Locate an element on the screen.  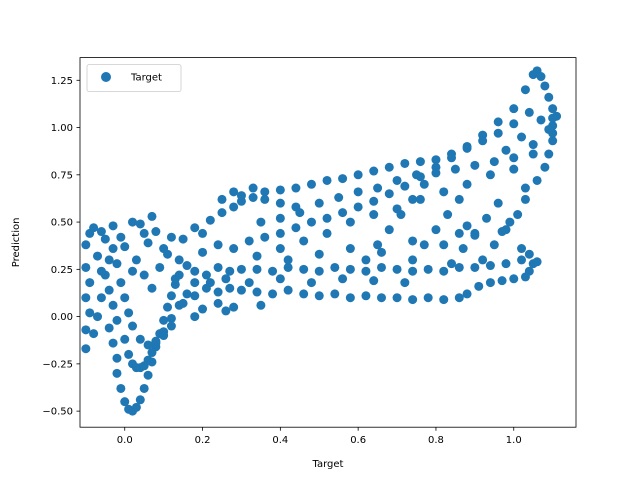
legend-label: Target is located at coordinates (146, 78).